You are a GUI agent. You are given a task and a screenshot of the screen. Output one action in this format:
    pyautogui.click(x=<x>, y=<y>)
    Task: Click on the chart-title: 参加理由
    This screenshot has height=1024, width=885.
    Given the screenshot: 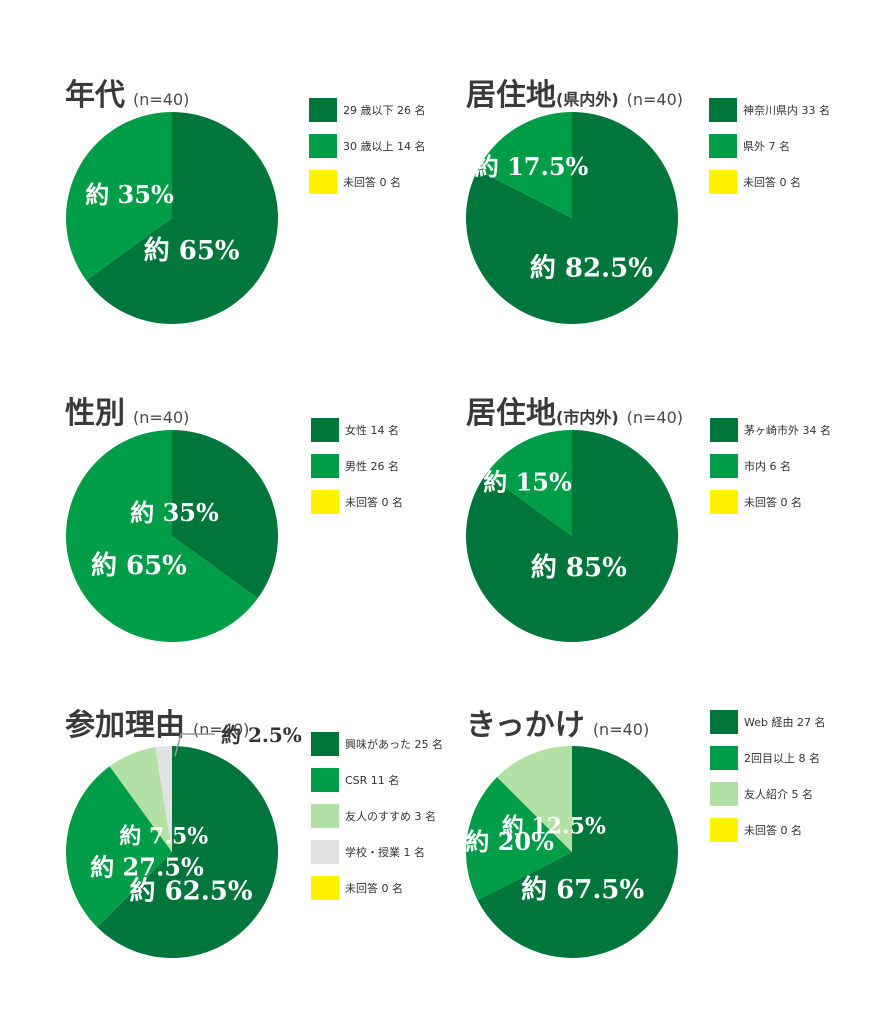 What is the action you would take?
    pyautogui.click(x=125, y=725)
    